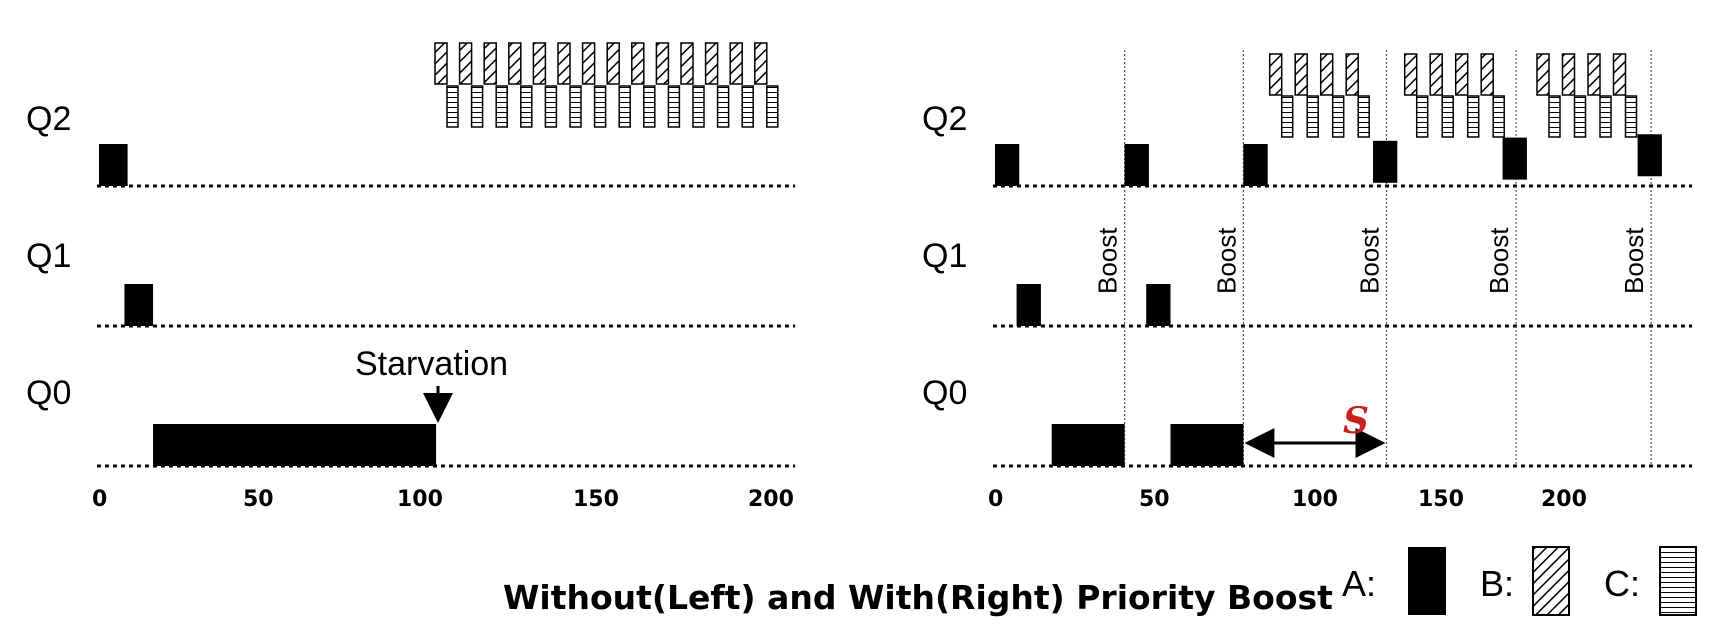 The image size is (1721, 634). What do you see at coordinates (1356, 421) in the screenshot?
I see `s-label: S` at bounding box center [1356, 421].